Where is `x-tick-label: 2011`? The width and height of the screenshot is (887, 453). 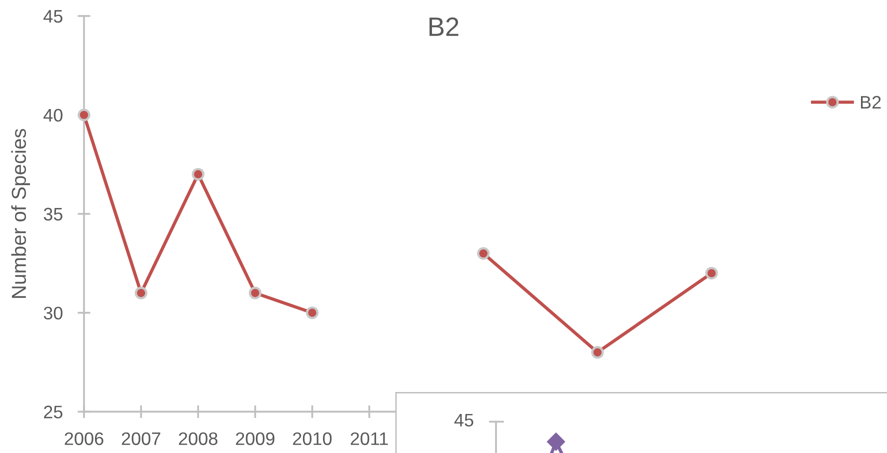 x-tick-label: 2011 is located at coordinates (369, 439).